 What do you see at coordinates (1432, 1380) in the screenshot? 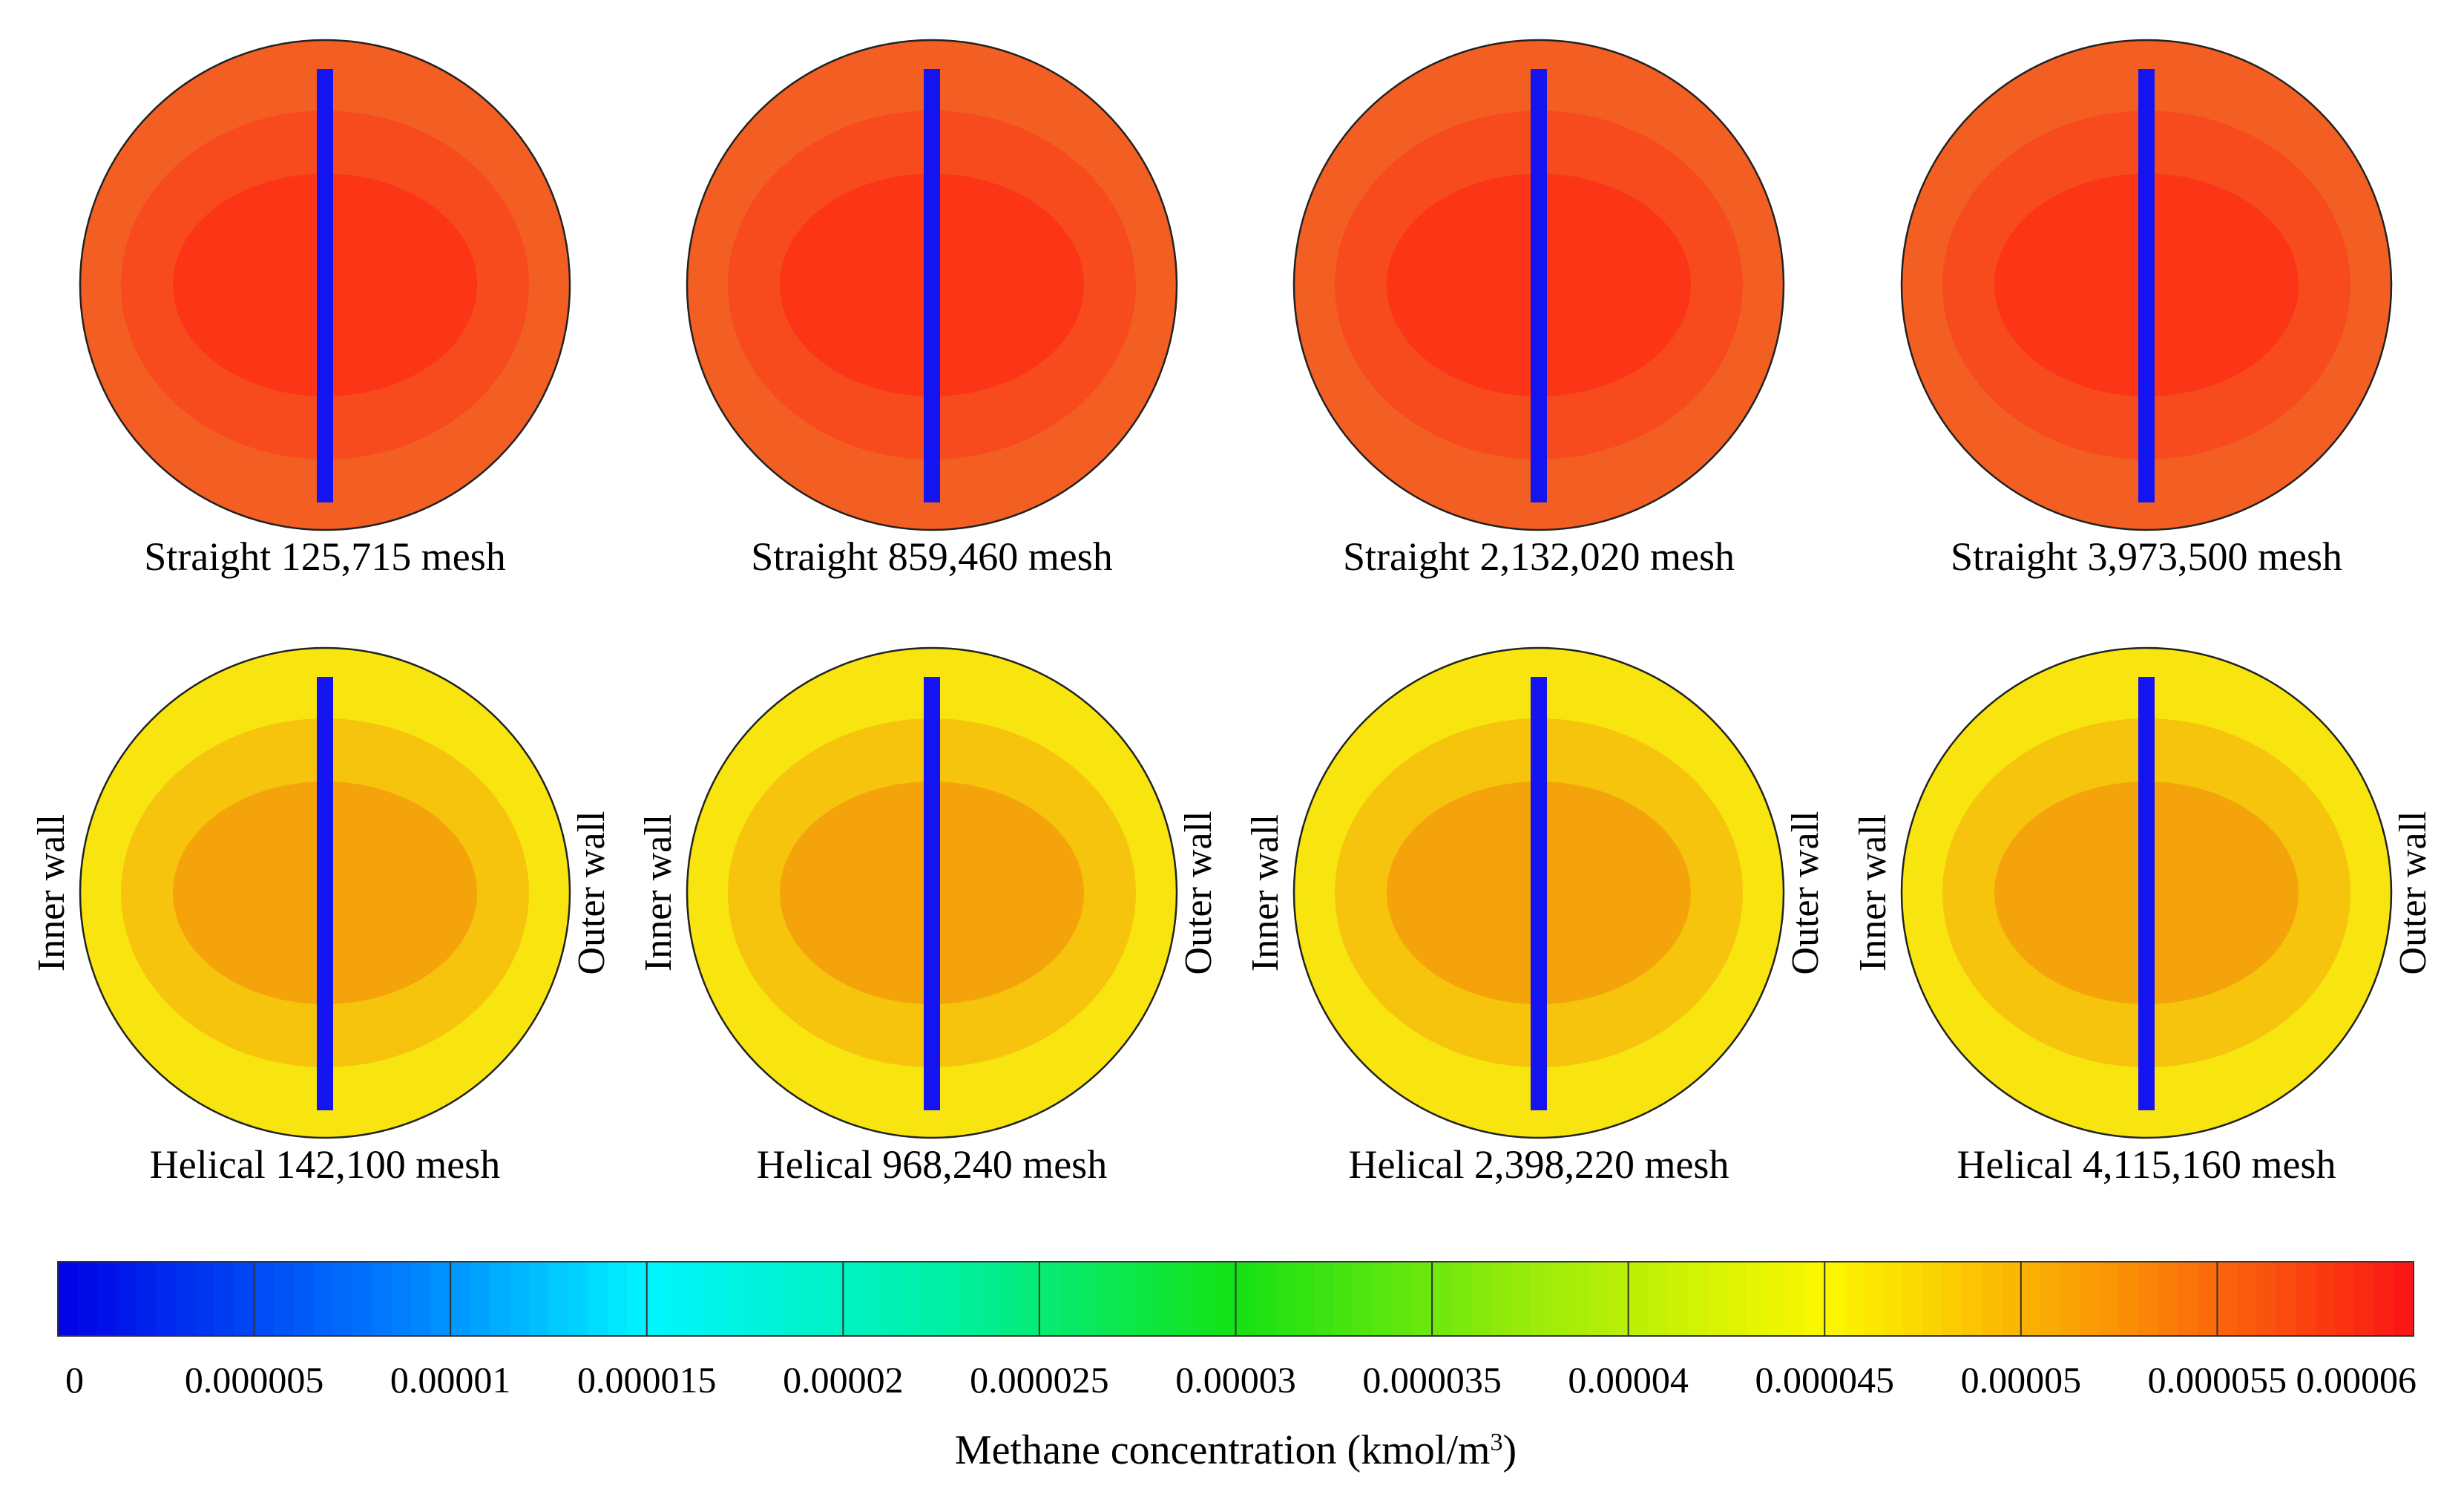
I see `colorbar-tick-label: 0.000035` at bounding box center [1432, 1380].